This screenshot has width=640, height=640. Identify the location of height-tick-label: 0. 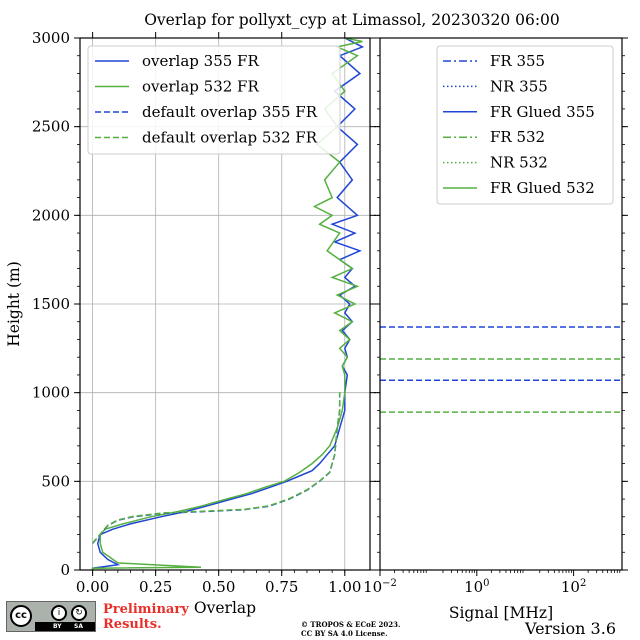
(65, 570).